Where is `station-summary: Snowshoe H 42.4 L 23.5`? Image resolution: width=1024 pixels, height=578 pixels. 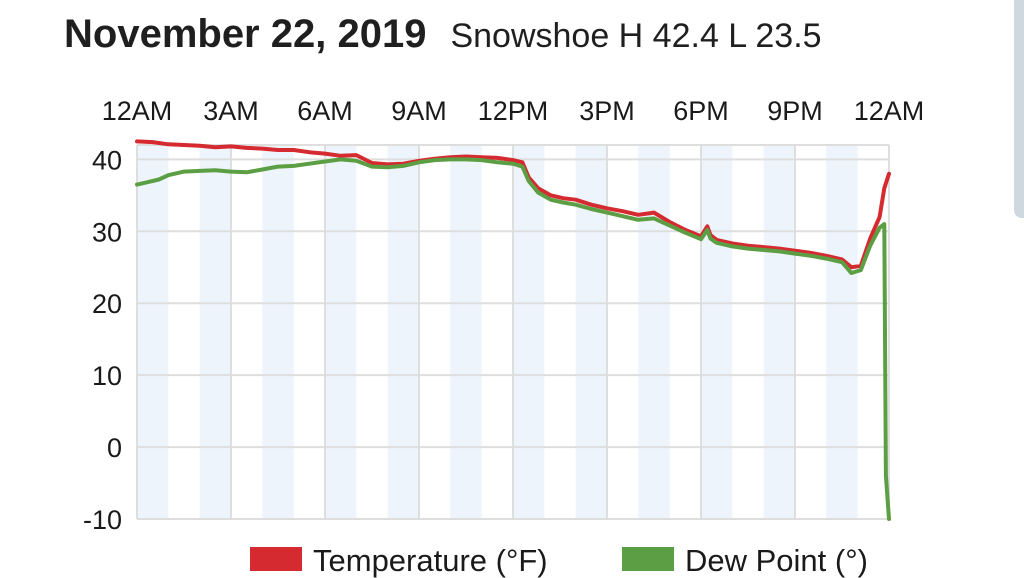 station-summary: Snowshoe H 42.4 L 23.5 is located at coordinates (636, 36).